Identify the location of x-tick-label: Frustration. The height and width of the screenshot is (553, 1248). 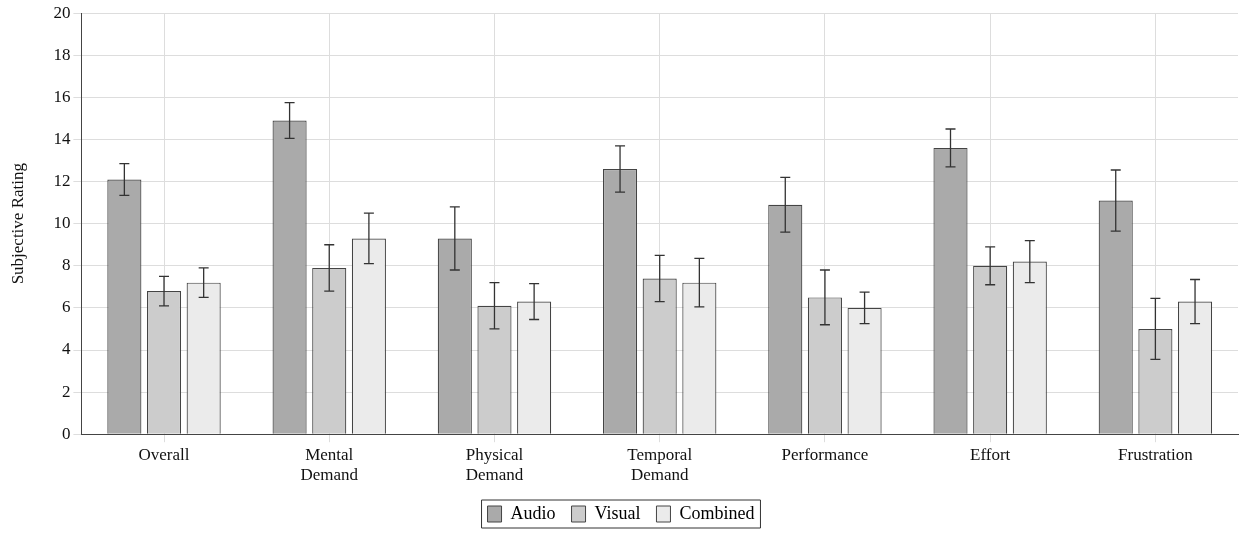
(1156, 454).